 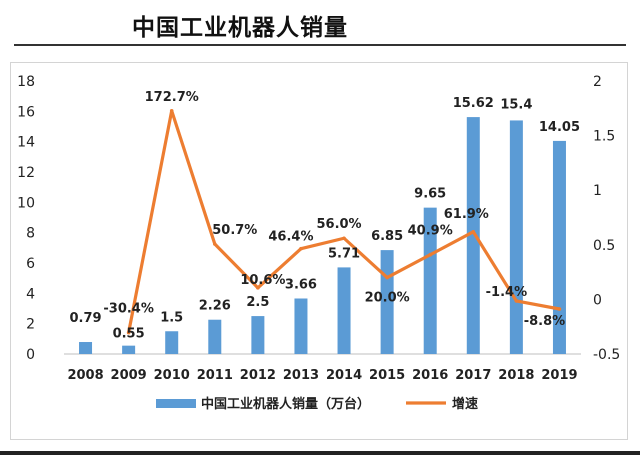 What do you see at coordinates (215, 336) in the screenshot?
I see `bar-2011` at bounding box center [215, 336].